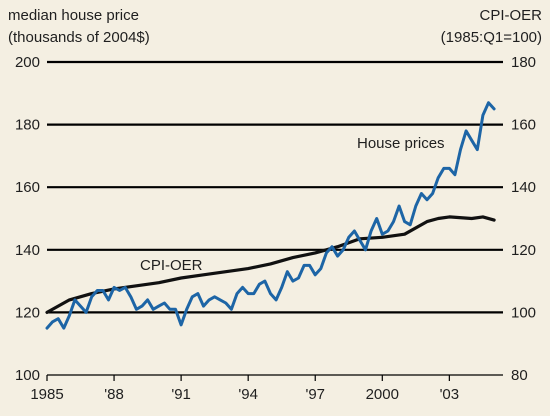 The width and height of the screenshot is (550, 416). What do you see at coordinates (171, 265) in the screenshot?
I see `annotation-cpi-oer: CPI-OER` at bounding box center [171, 265].